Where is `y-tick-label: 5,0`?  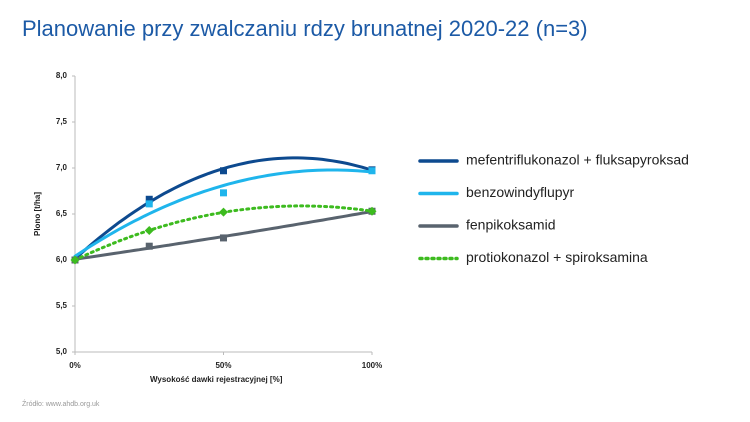
y-tick-label: 5,0 is located at coordinates (62, 351).